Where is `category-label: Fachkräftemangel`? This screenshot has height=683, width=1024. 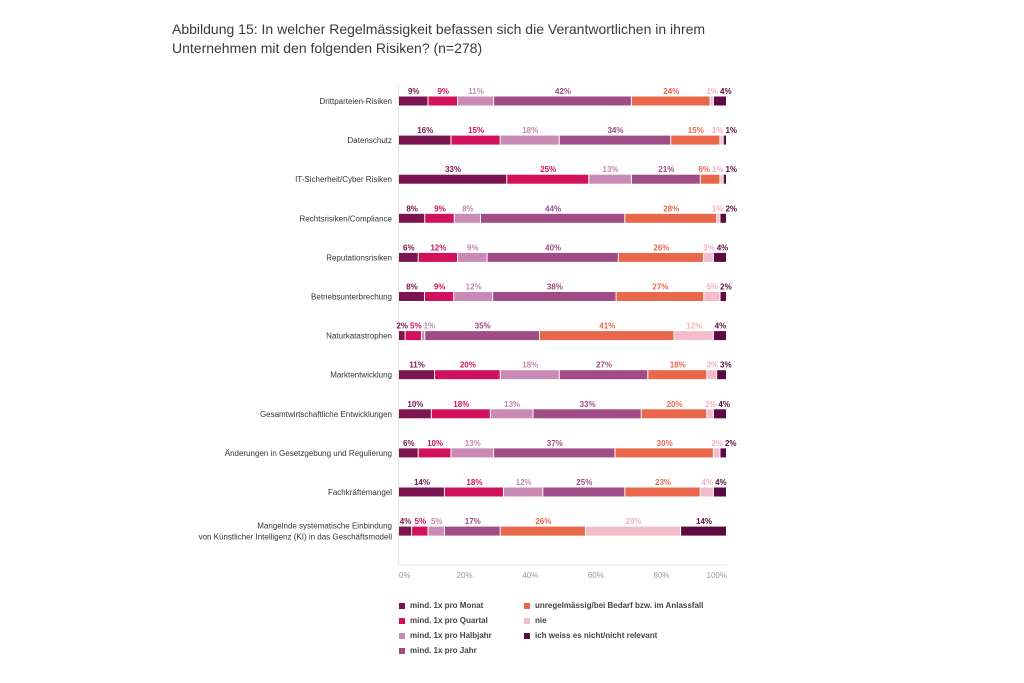
category-label: Fachkräftemangel is located at coordinates (360, 492).